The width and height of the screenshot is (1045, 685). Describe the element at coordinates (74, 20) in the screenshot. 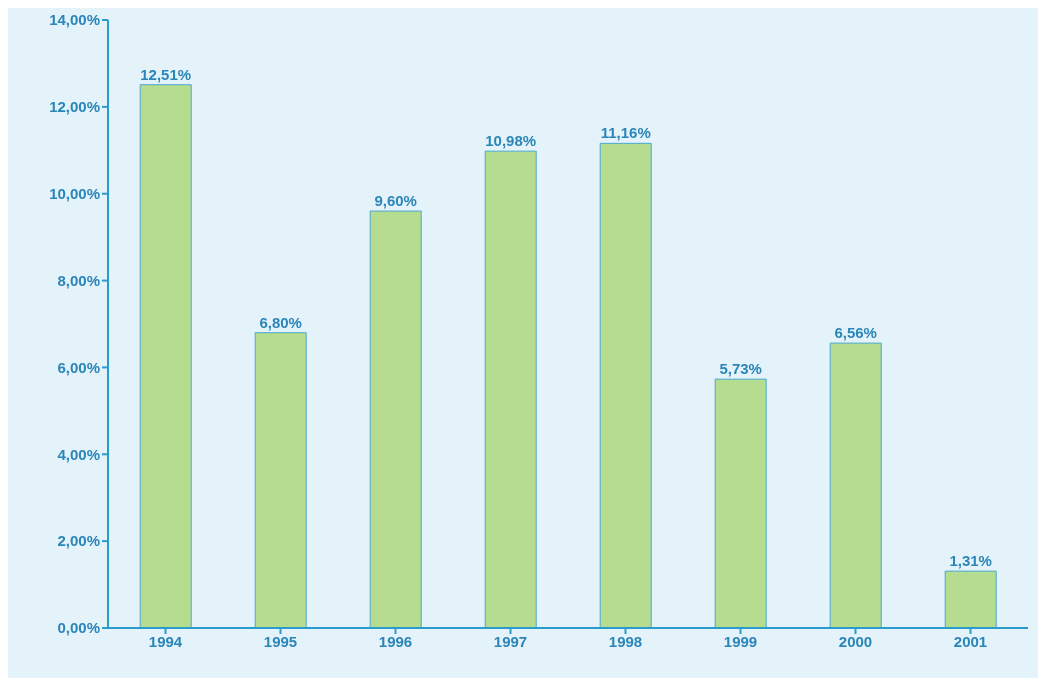

I see `y-tick-label: 14,00%` at that location.